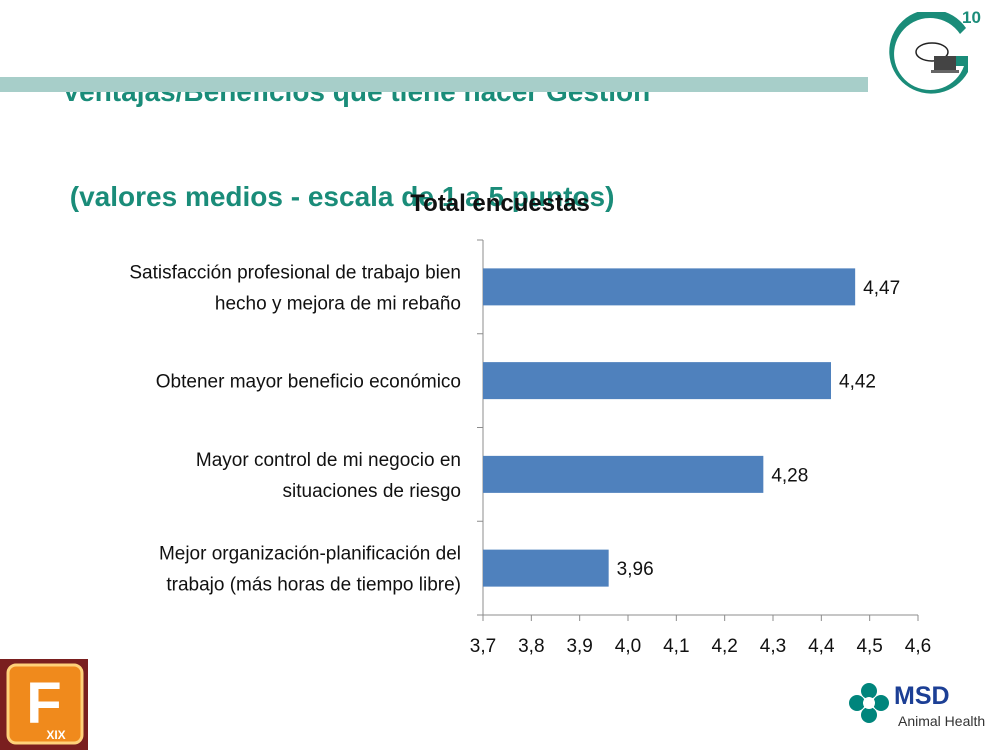 This screenshot has height=750, width=1000. Describe the element at coordinates (971, 17) in the screenshot. I see `page-number: 10` at that location.